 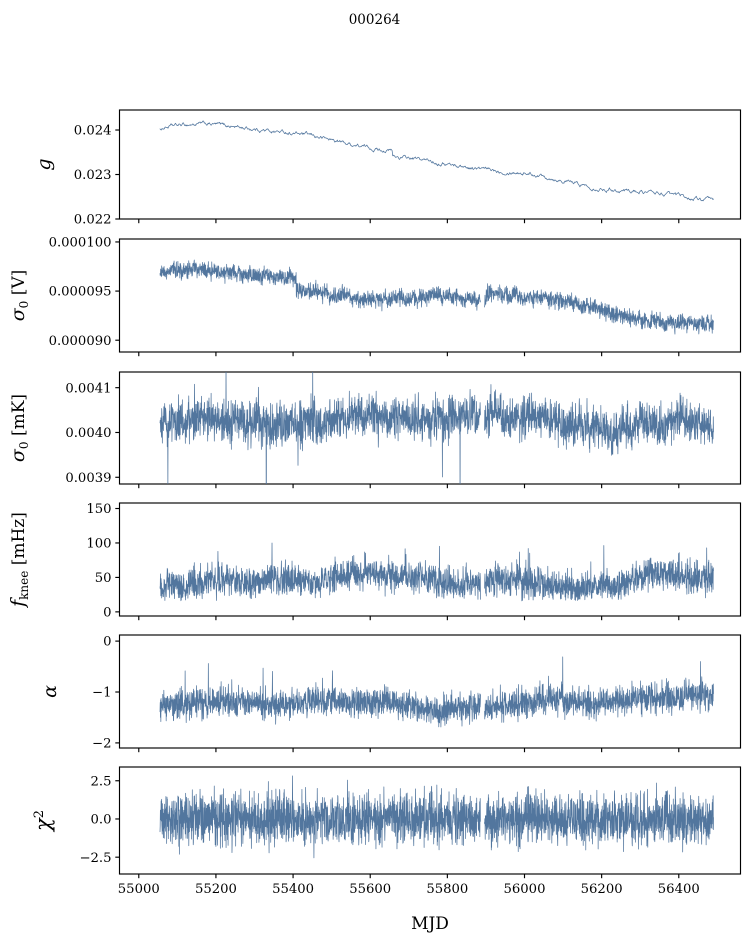 I want to click on y-tick-label: 0.0040, so click(x=88, y=433).